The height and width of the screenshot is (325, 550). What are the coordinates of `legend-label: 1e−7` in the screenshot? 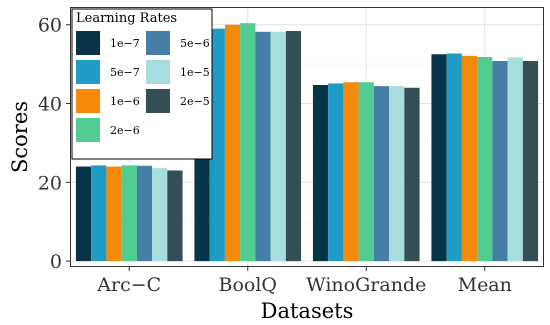 It's located at (125, 43).